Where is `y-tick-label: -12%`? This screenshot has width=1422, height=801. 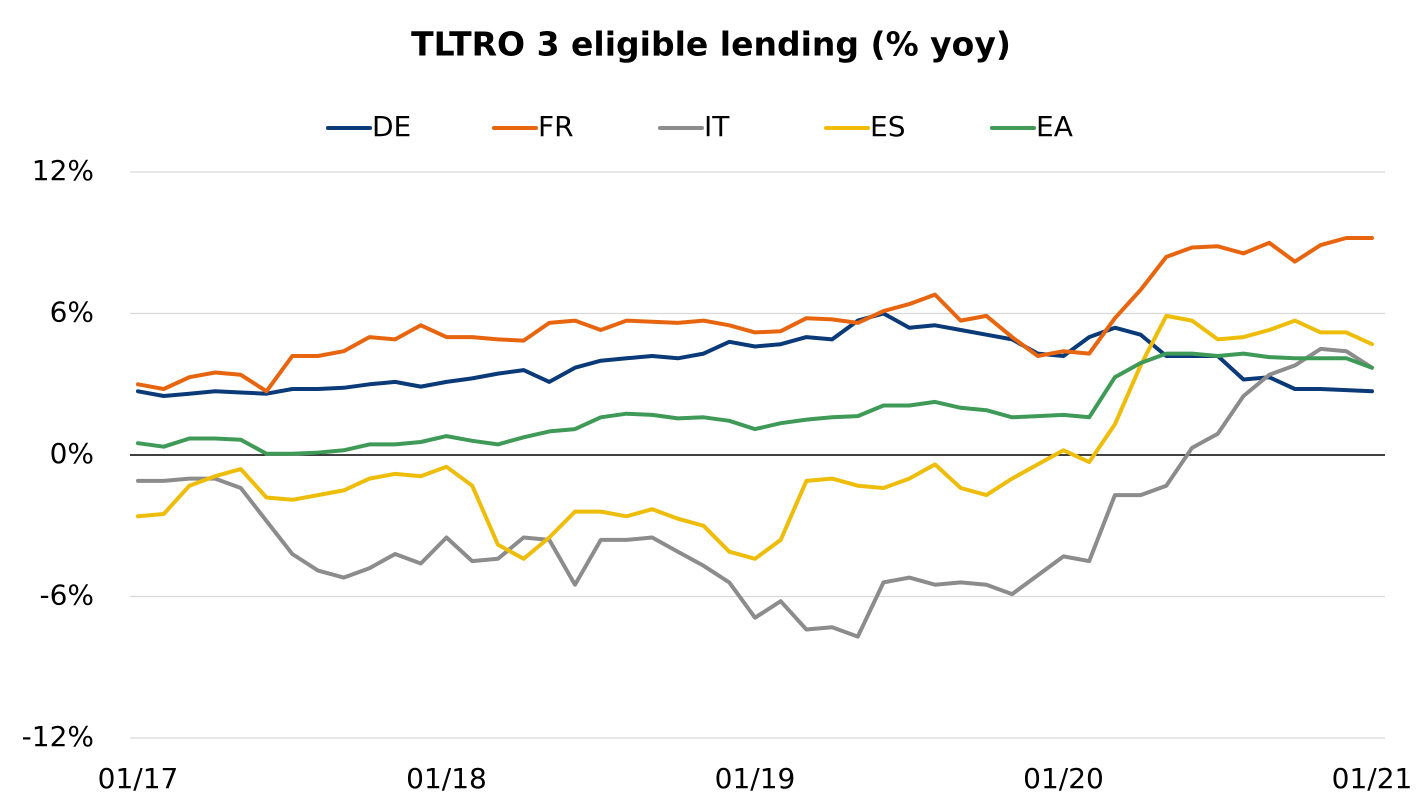
y-tick-label: -12% is located at coordinates (58, 736).